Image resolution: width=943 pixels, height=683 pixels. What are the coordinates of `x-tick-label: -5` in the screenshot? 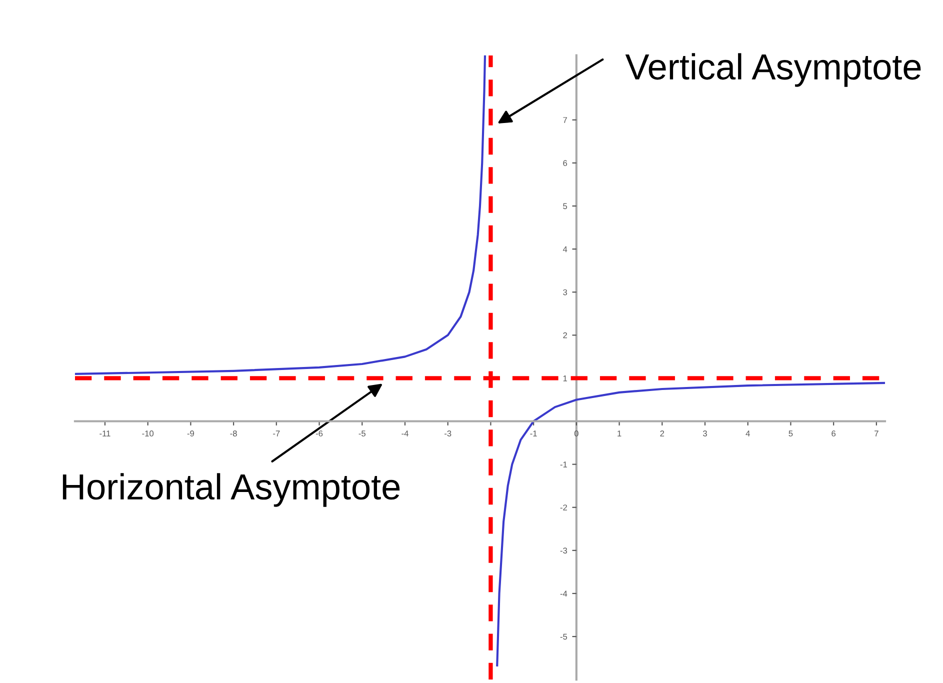 It's located at (362, 433).